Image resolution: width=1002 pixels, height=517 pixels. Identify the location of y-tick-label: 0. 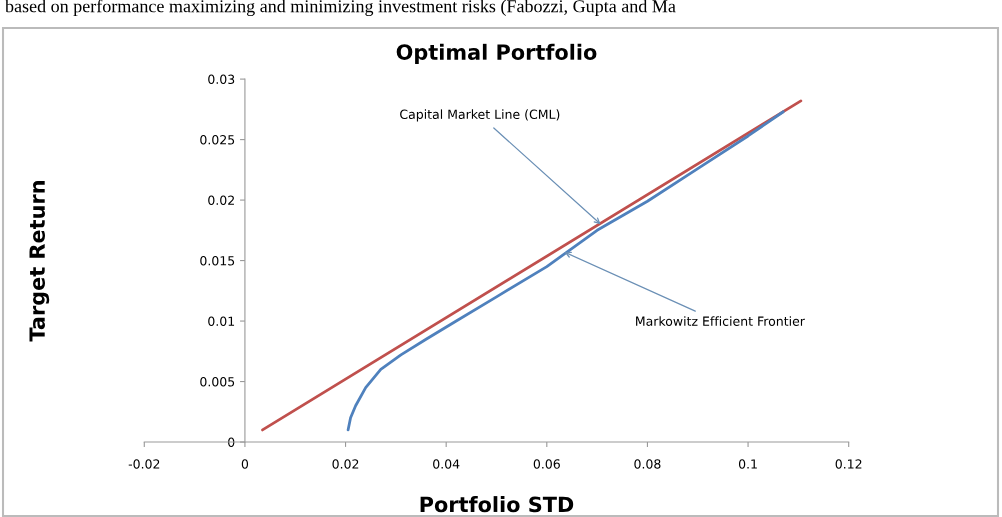
(231, 442).